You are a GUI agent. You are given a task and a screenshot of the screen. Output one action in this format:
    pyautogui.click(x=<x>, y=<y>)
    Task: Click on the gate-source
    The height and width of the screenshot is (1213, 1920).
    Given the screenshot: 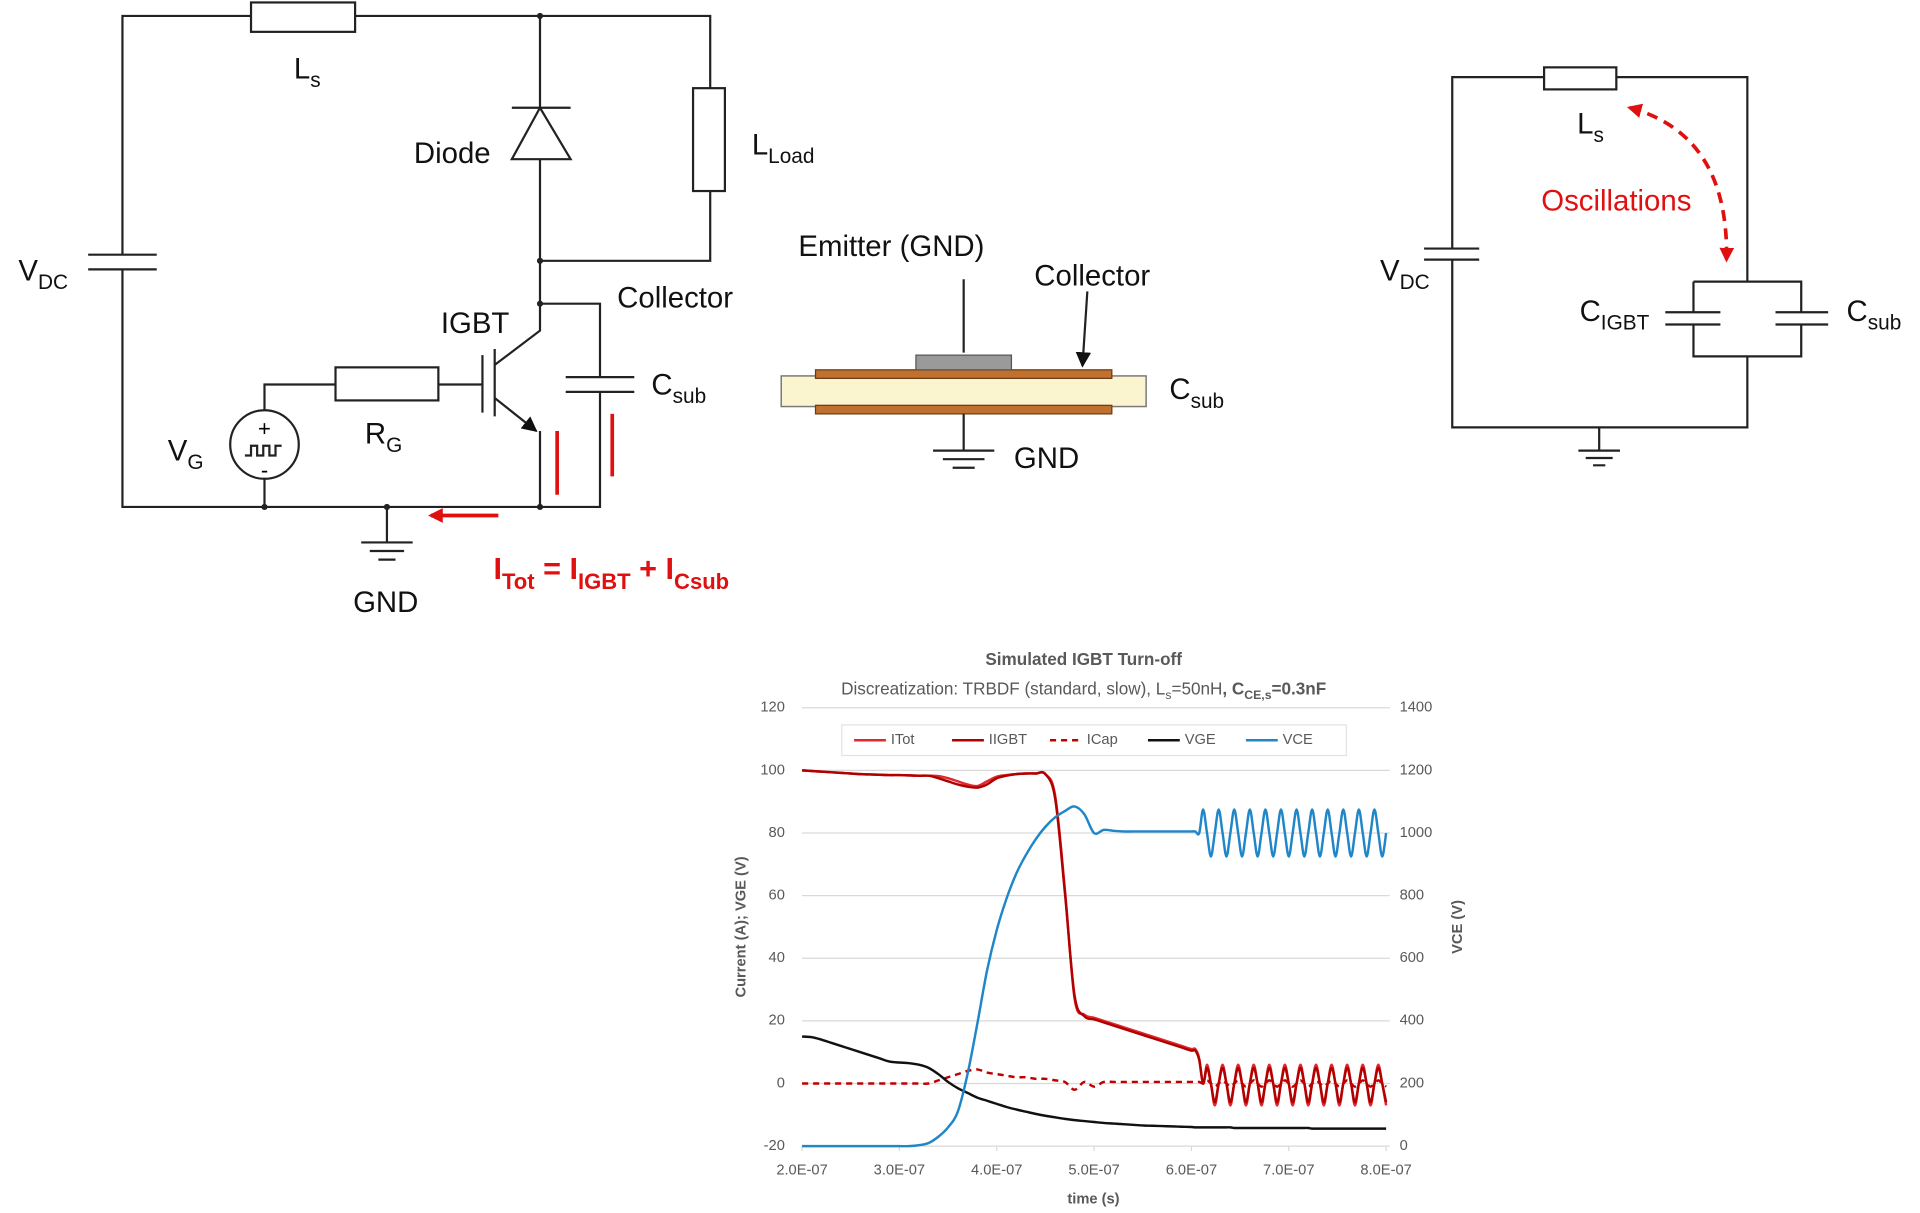 What is the action you would take?
    pyautogui.click(x=264, y=444)
    